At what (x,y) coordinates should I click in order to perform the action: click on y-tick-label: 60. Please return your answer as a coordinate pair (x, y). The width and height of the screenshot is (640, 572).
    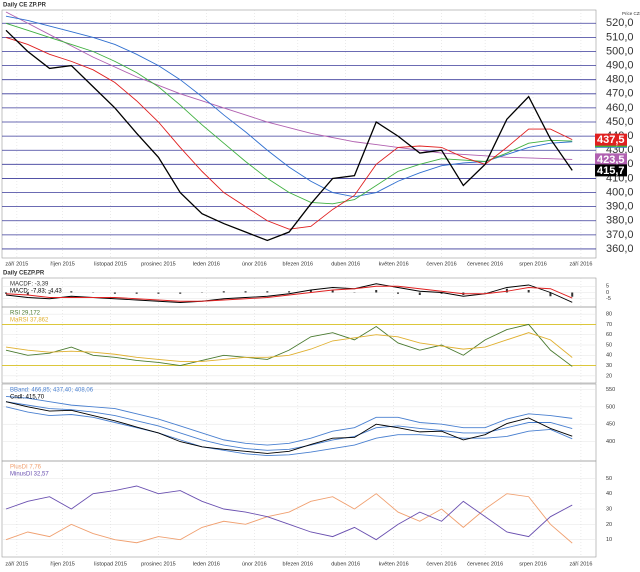
    Looking at the image, I should click on (609, 335).